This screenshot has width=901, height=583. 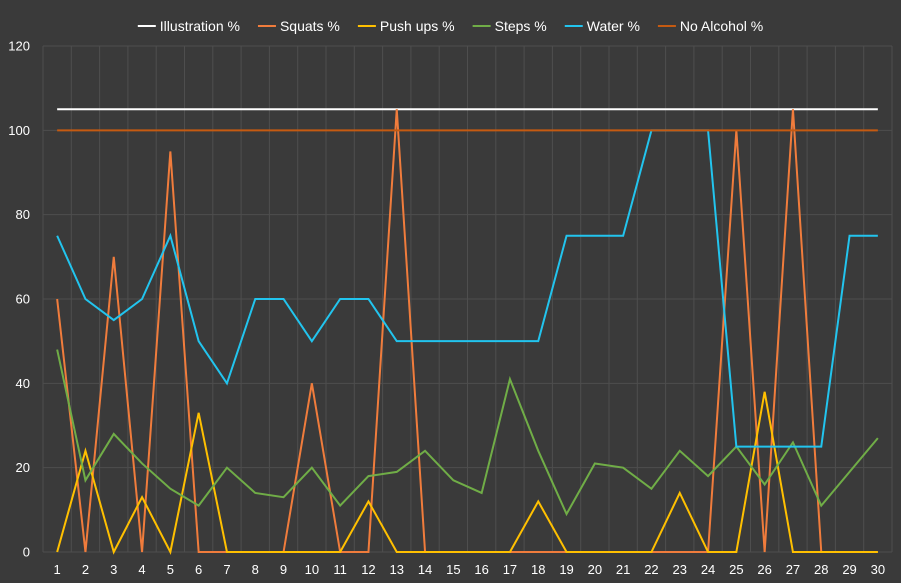 I want to click on y-tick-label: 40, so click(x=23, y=383).